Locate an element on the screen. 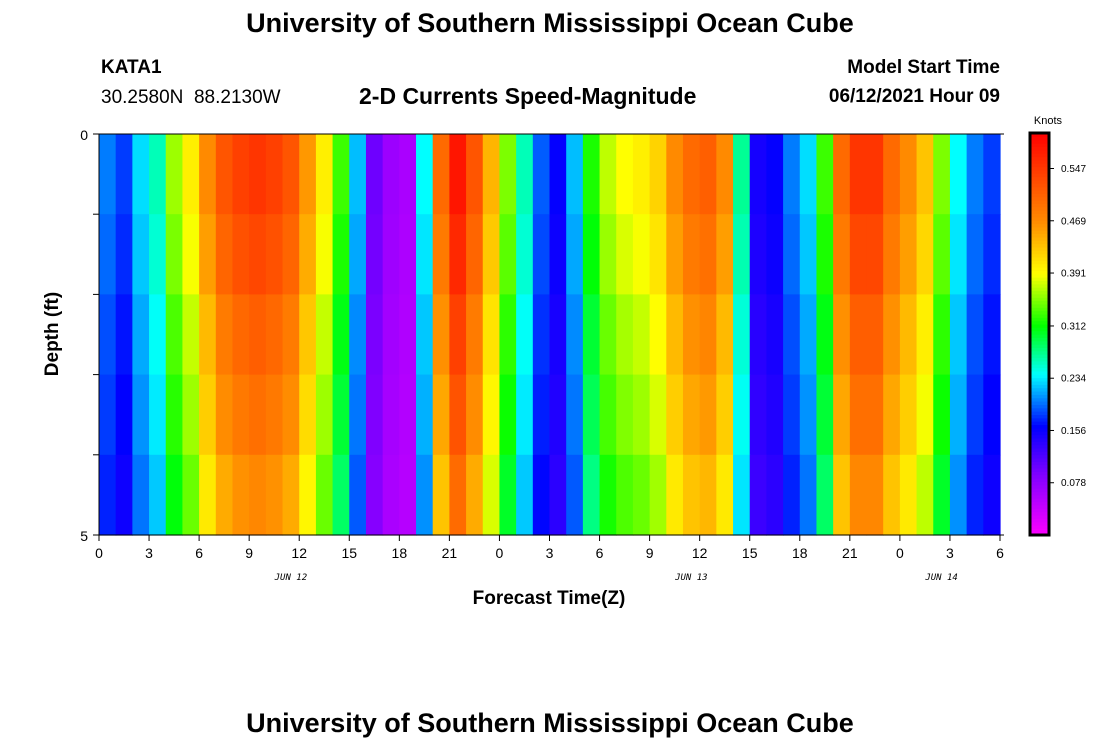 The image size is (1100, 750). x-tick-label: 18 is located at coordinates (800, 553).